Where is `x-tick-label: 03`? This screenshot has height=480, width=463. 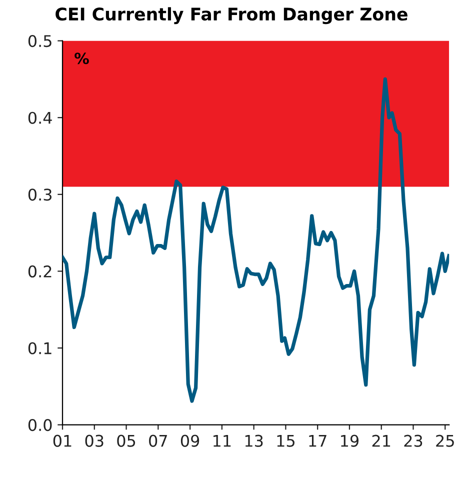 x-tick-label: 03 is located at coordinates (94, 440).